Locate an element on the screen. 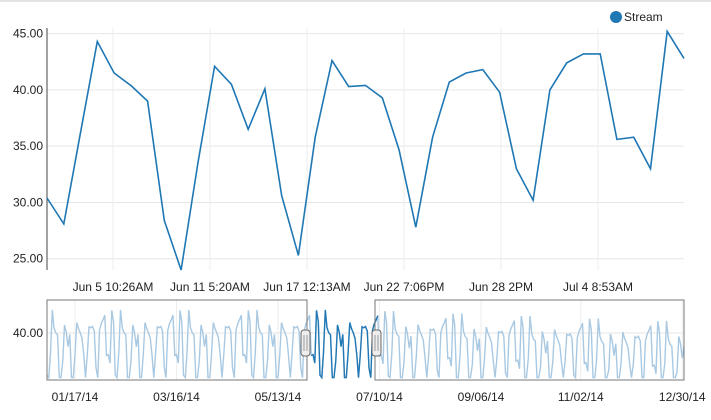  overview-x-tick-label: 03/16/14 is located at coordinates (176, 397).